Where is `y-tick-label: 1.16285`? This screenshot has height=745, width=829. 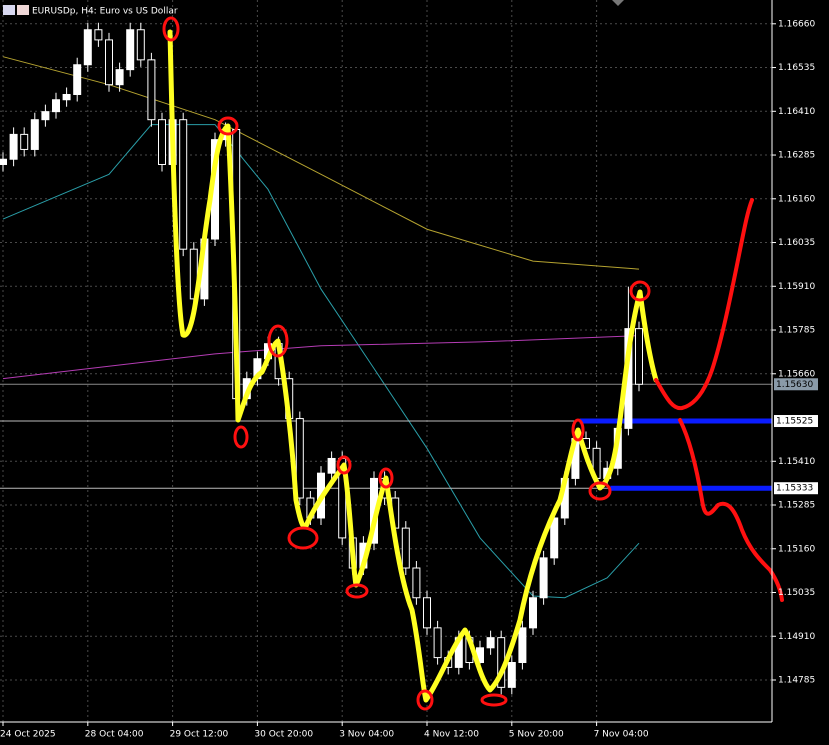
y-tick-label: 1.16285 is located at coordinates (796, 156).